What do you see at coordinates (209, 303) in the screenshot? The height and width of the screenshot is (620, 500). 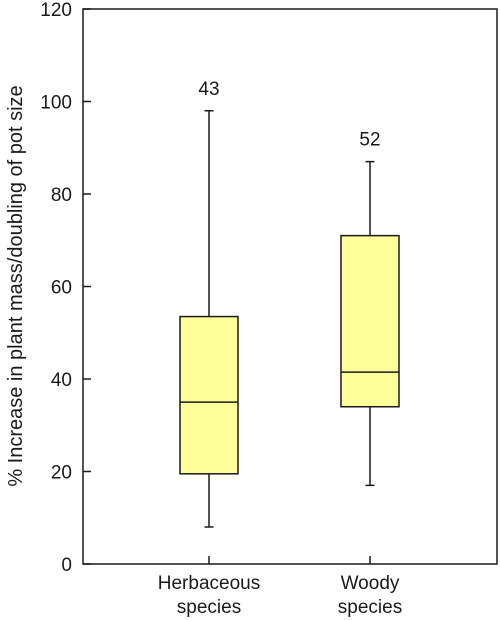 I see `box-group: 43` at bounding box center [209, 303].